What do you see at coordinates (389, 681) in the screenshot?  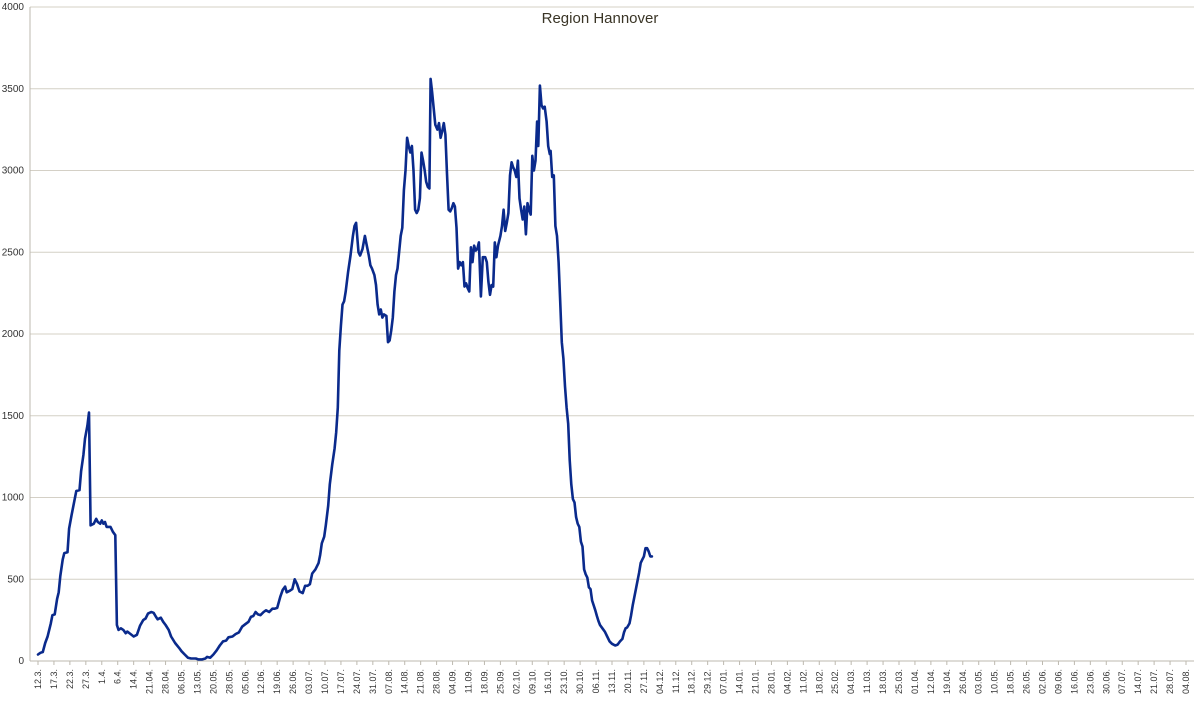 I see `x-tick-label: 07.08.` at bounding box center [389, 681].